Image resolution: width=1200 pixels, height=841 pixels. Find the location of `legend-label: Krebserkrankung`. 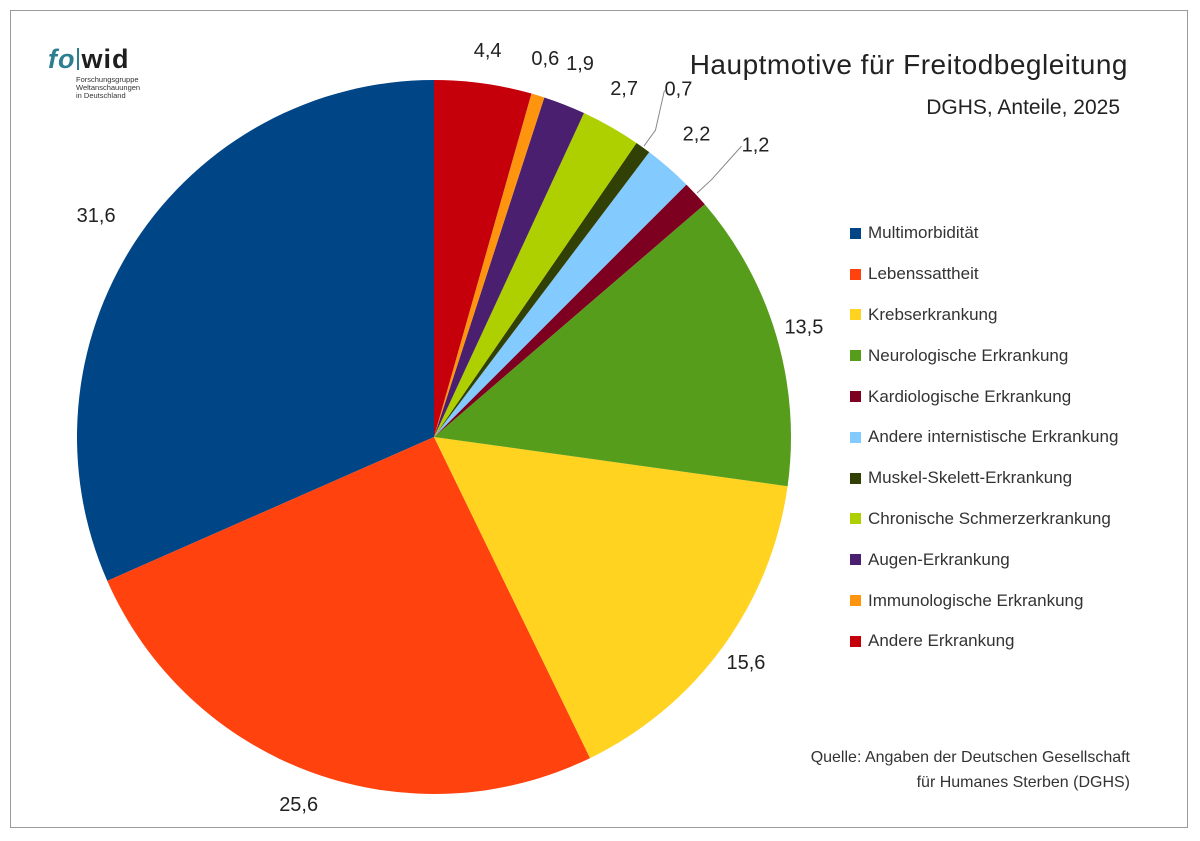

legend-label: Krebserkrankung is located at coordinates (933, 314).